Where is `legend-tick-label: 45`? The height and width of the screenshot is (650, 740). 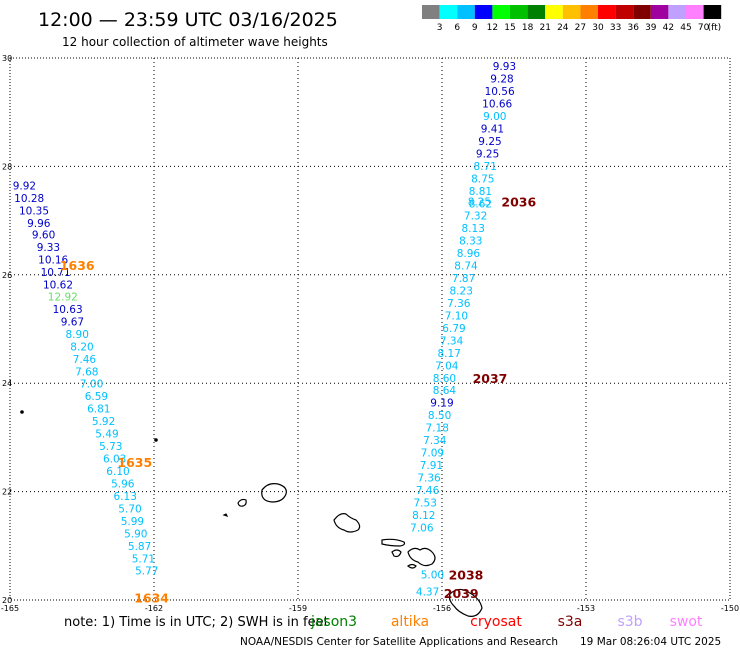 legend-tick-label: 45 is located at coordinates (685, 28).